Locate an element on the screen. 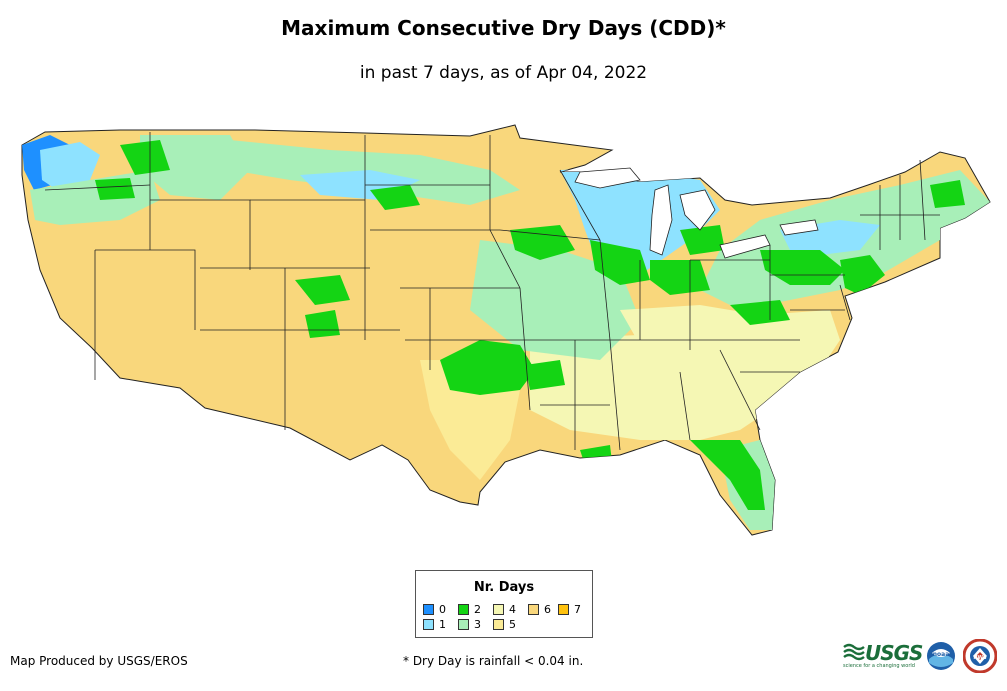  patch-great-lakes-2days is located at coordinates (620, 262).